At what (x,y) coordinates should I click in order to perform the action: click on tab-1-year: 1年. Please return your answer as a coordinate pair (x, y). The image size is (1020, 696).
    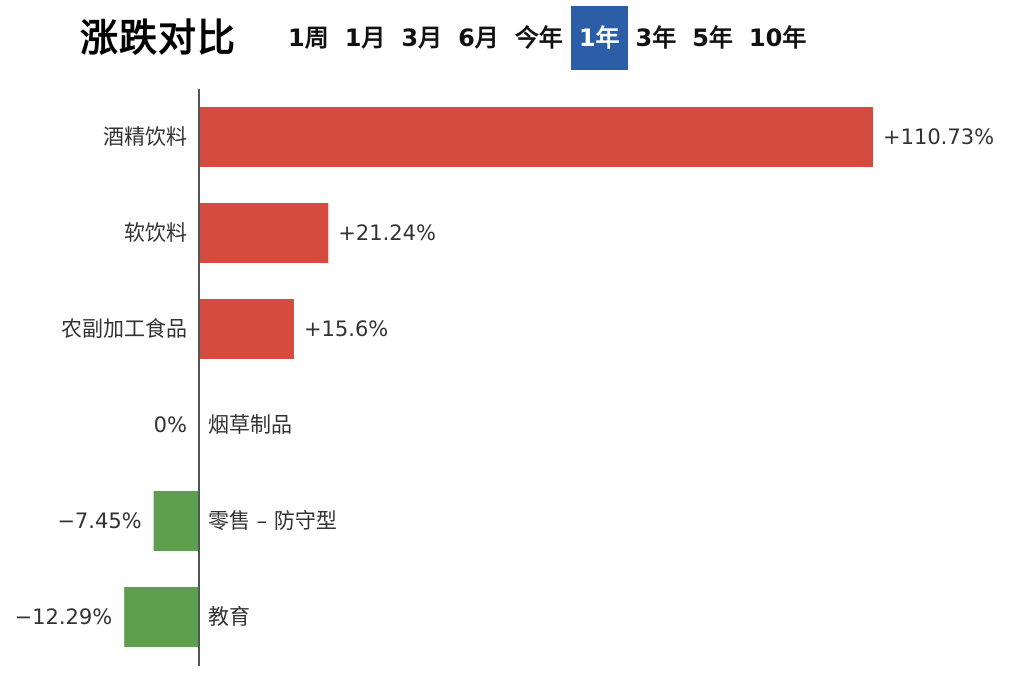
    Looking at the image, I should click on (599, 38).